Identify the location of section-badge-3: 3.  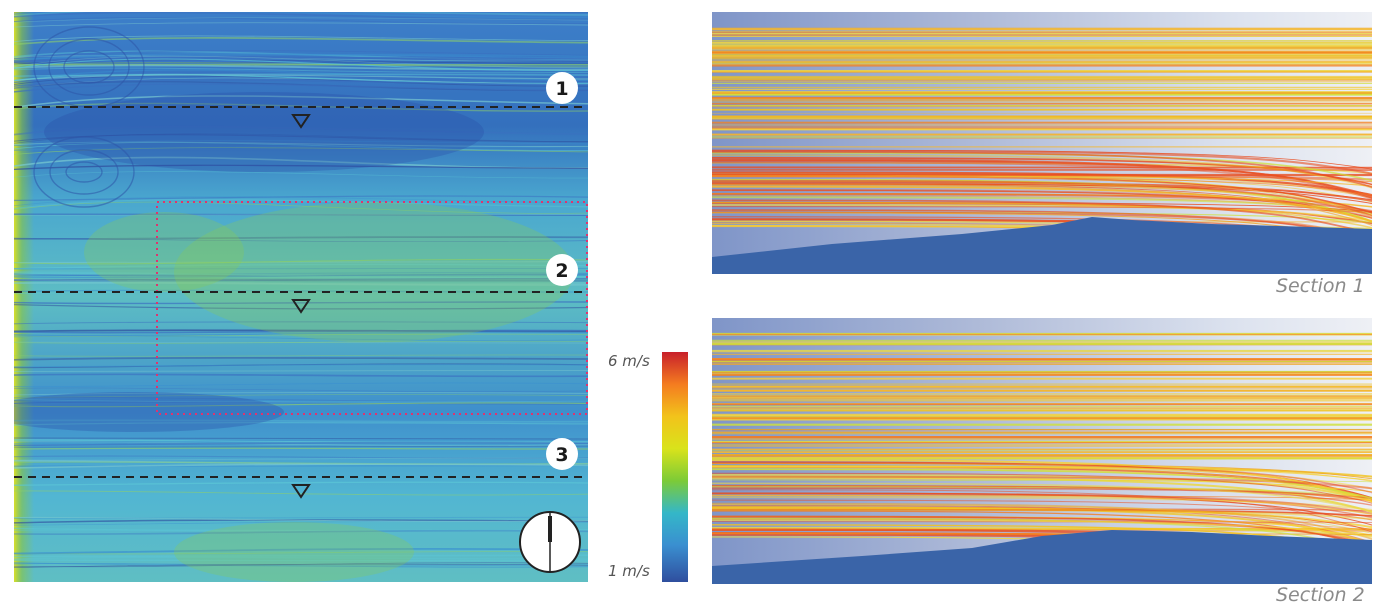
(562, 454).